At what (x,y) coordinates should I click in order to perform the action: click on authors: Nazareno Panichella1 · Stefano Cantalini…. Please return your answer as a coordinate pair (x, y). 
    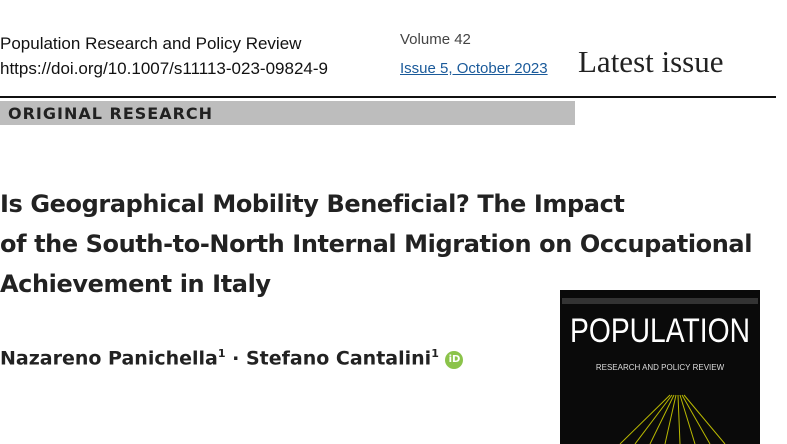
    Looking at the image, I should click on (232, 358).